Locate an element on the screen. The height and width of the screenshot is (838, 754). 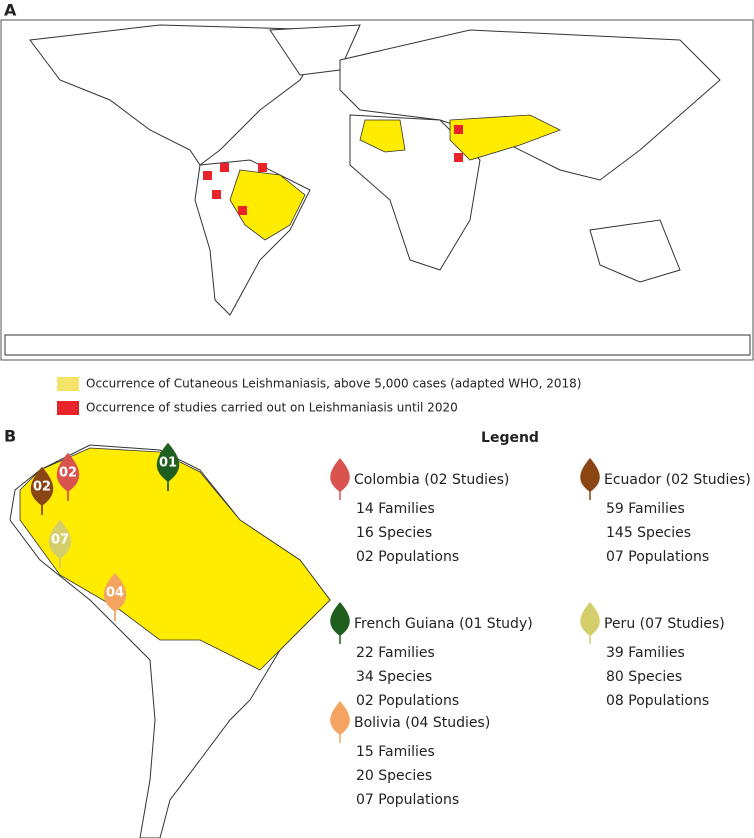
marker-label: 01 is located at coordinates (168, 463).